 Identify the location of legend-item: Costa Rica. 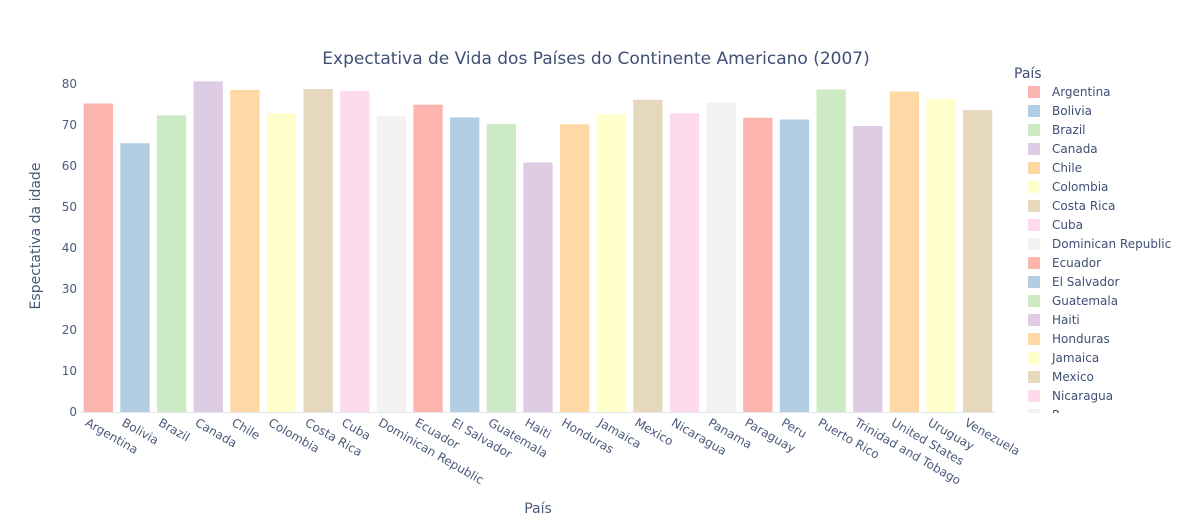
(1071, 206).